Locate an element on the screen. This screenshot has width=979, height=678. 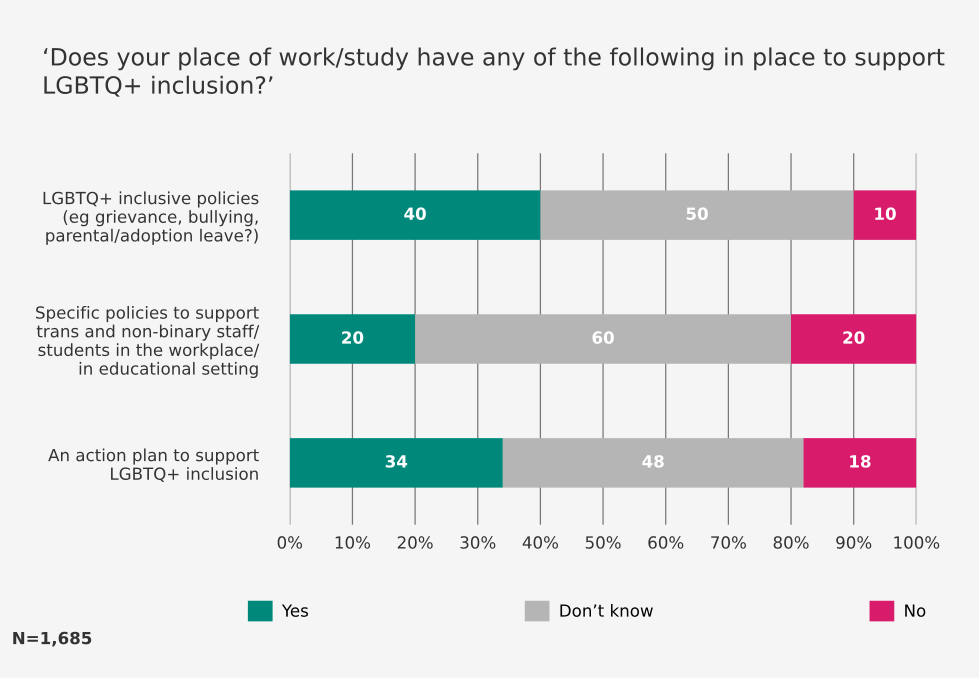
data-label: 18 is located at coordinates (860, 461).